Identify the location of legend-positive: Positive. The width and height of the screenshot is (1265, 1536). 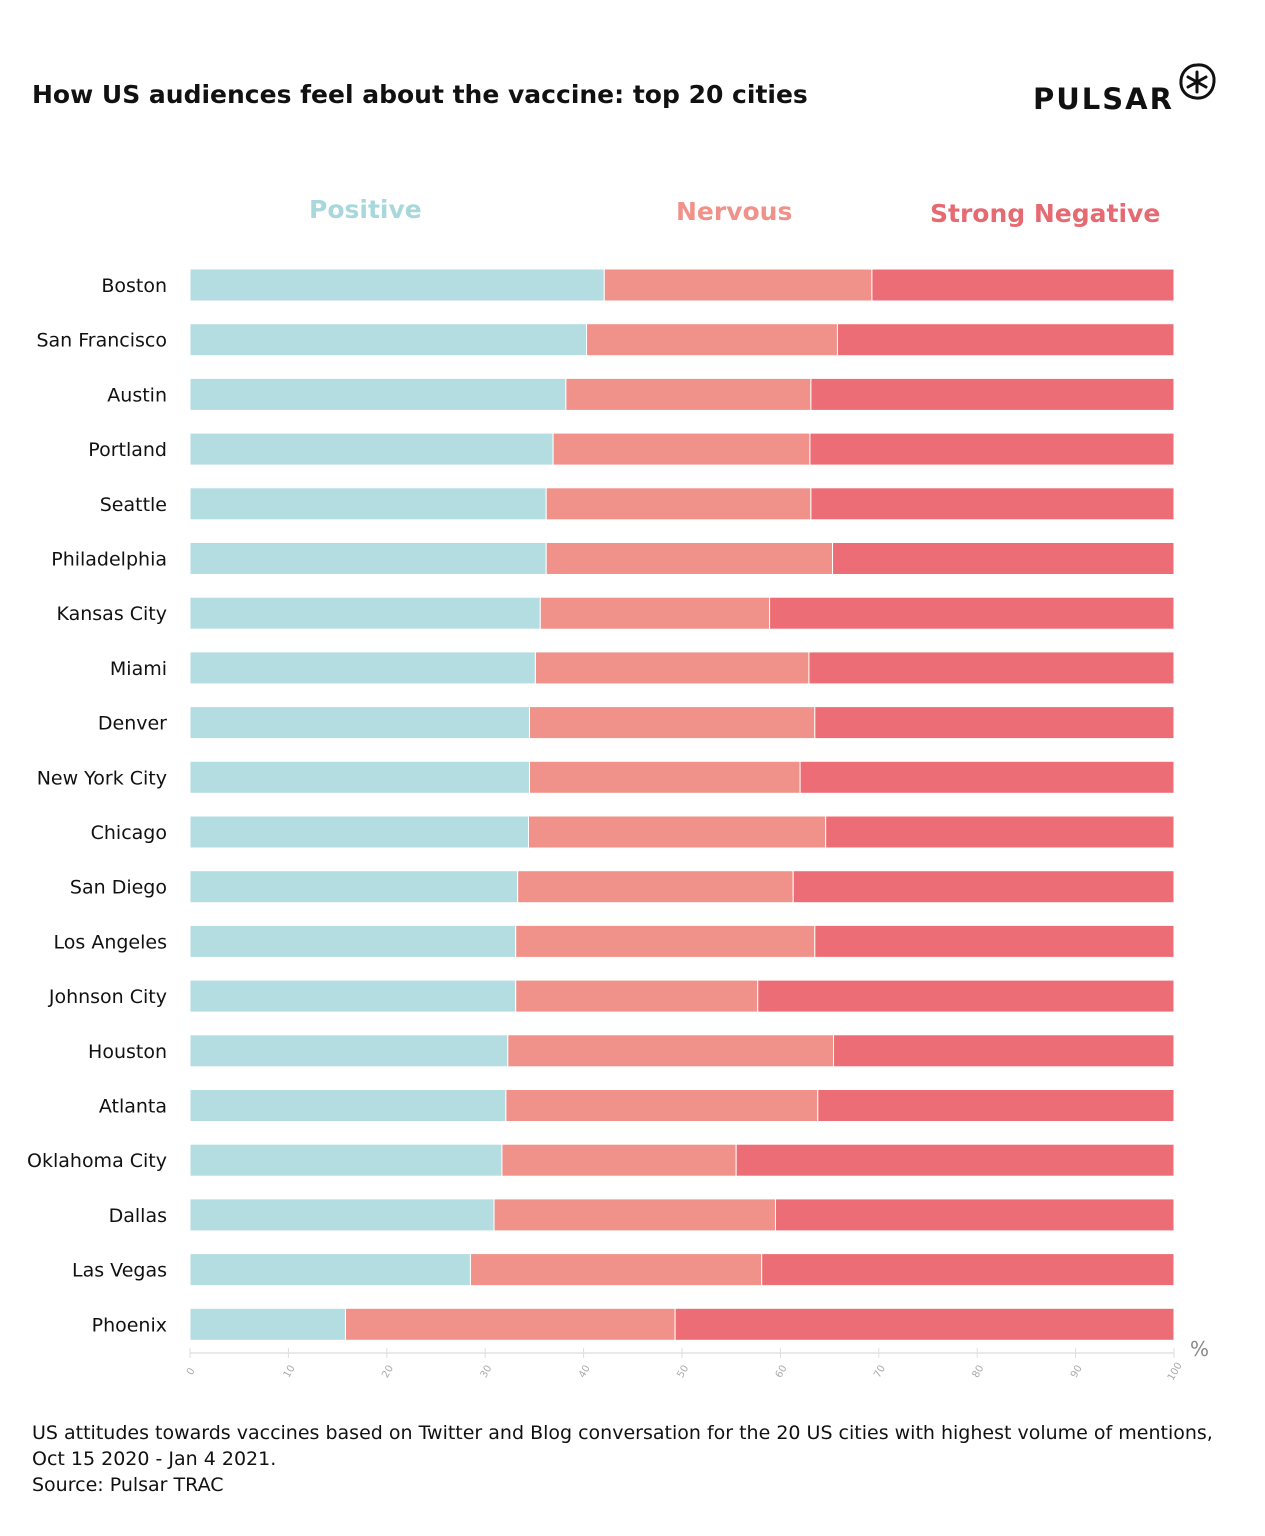
(365, 209).